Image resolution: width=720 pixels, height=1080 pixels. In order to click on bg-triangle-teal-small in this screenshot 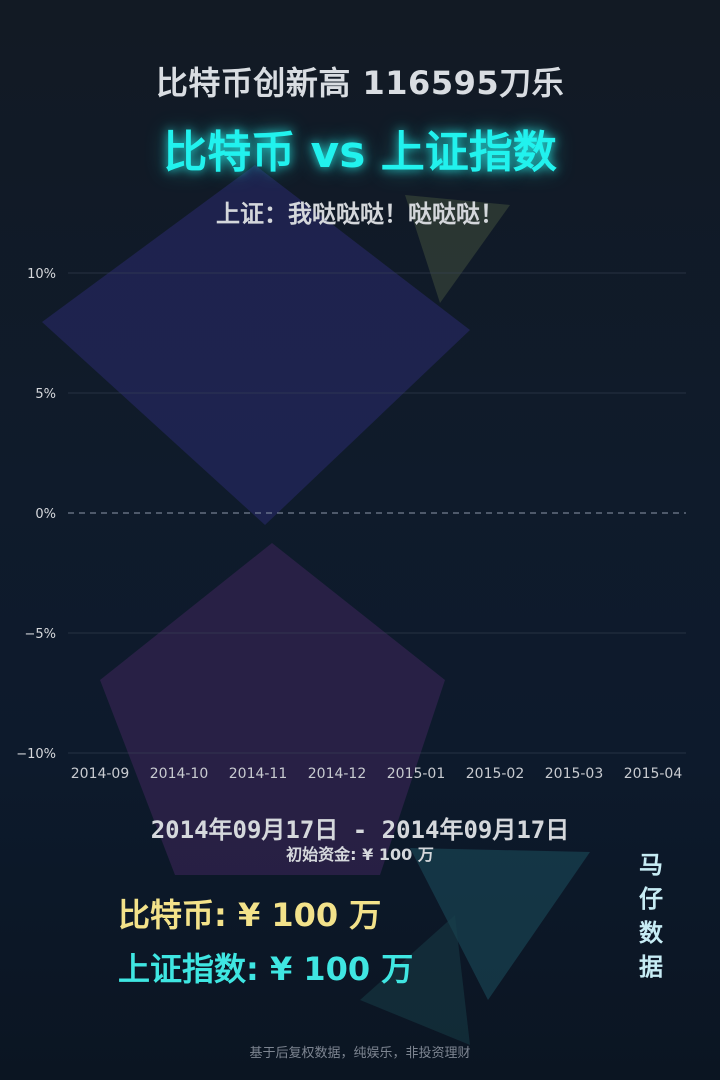, I will do `click(415, 980)`.